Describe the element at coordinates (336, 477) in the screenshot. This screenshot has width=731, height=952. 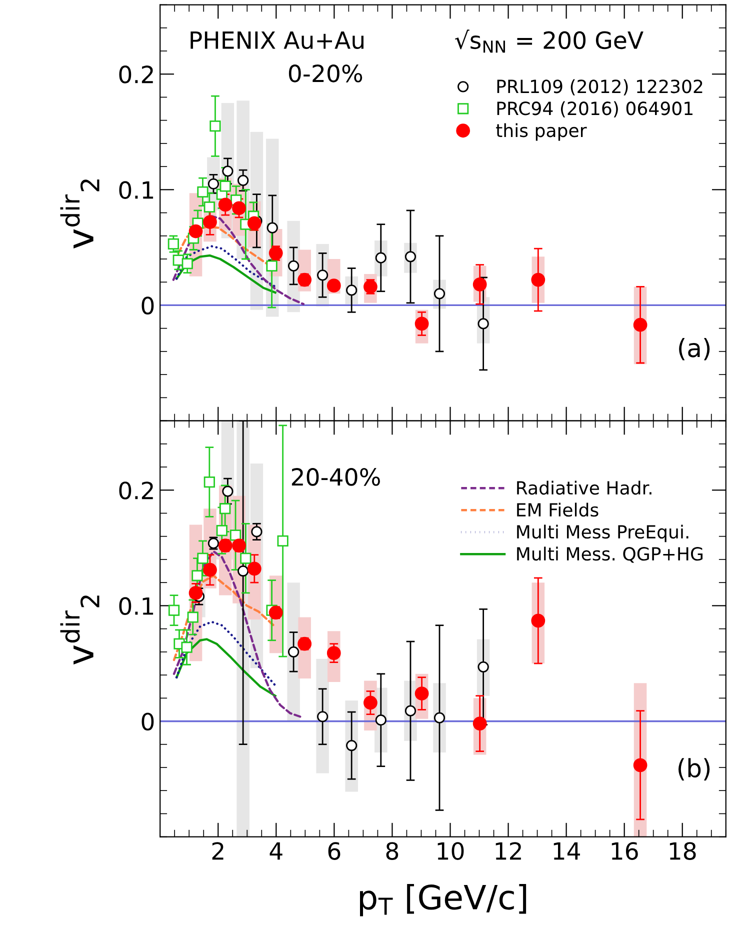
I see `annotation: 20-40%` at that location.